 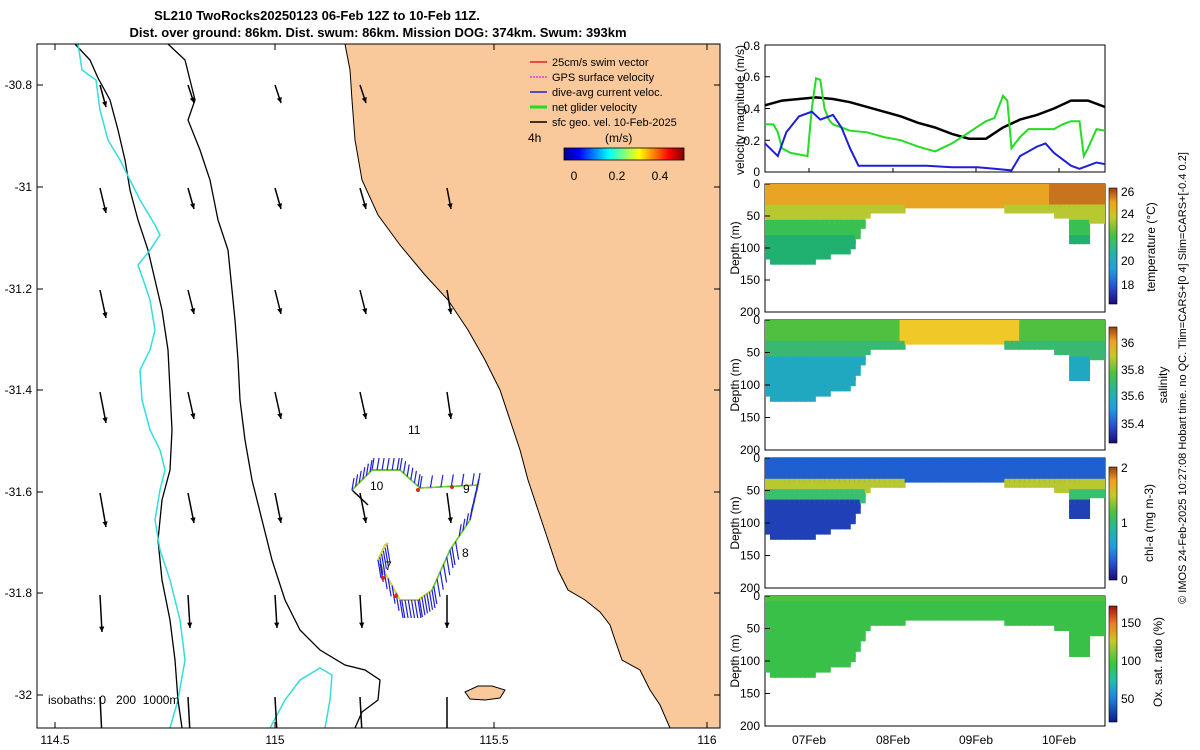 What do you see at coordinates (416, 538) in the screenshot?
I see `current-ticks` at bounding box center [416, 538].